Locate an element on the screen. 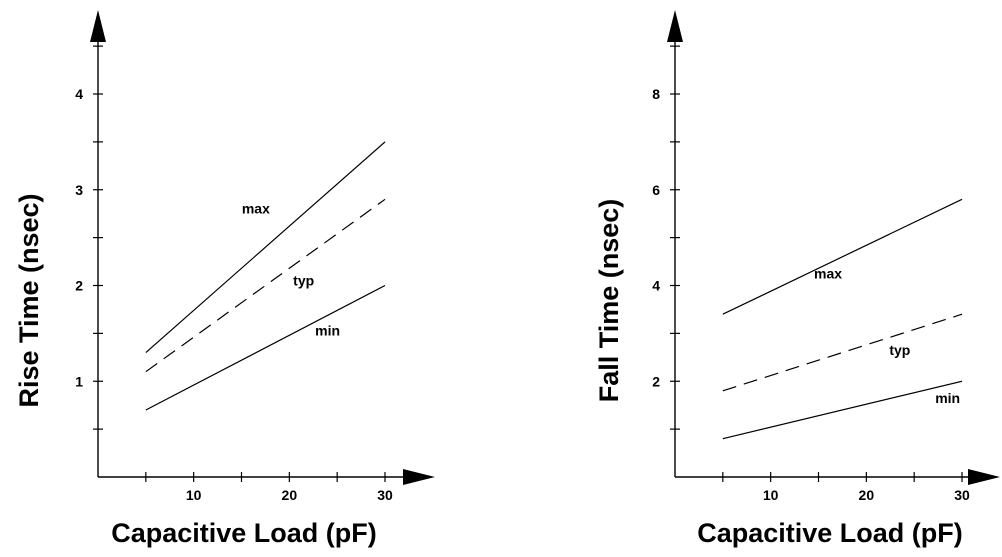 This screenshot has height=557, width=1002. y-tick-label: 6 is located at coordinates (656, 190).